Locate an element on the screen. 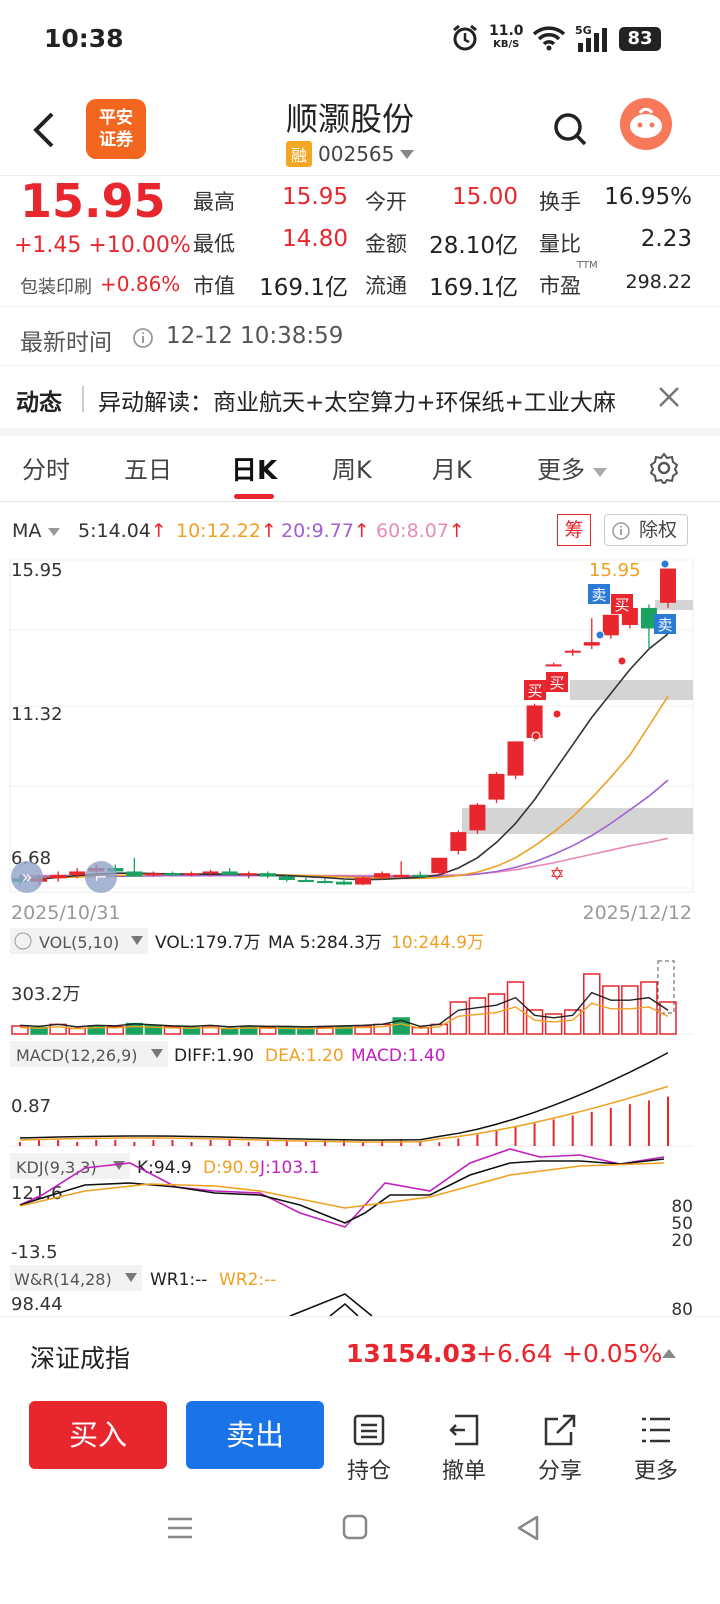 The width and height of the screenshot is (720, 1604). back-icon is located at coordinates (44, 130).